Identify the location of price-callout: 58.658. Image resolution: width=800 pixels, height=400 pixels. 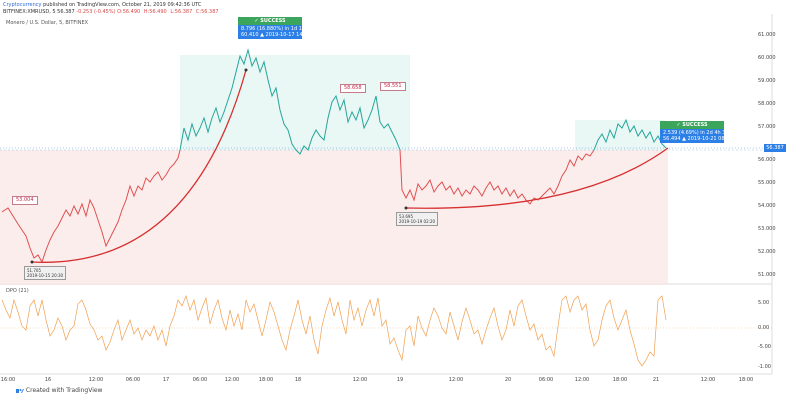
(353, 88).